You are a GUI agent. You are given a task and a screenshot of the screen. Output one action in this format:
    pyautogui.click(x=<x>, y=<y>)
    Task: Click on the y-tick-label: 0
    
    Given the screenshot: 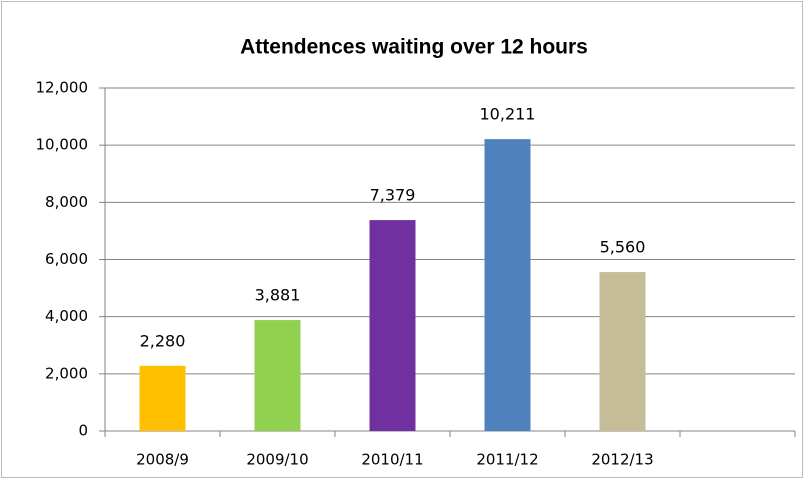 What is the action you would take?
    pyautogui.click(x=83, y=431)
    